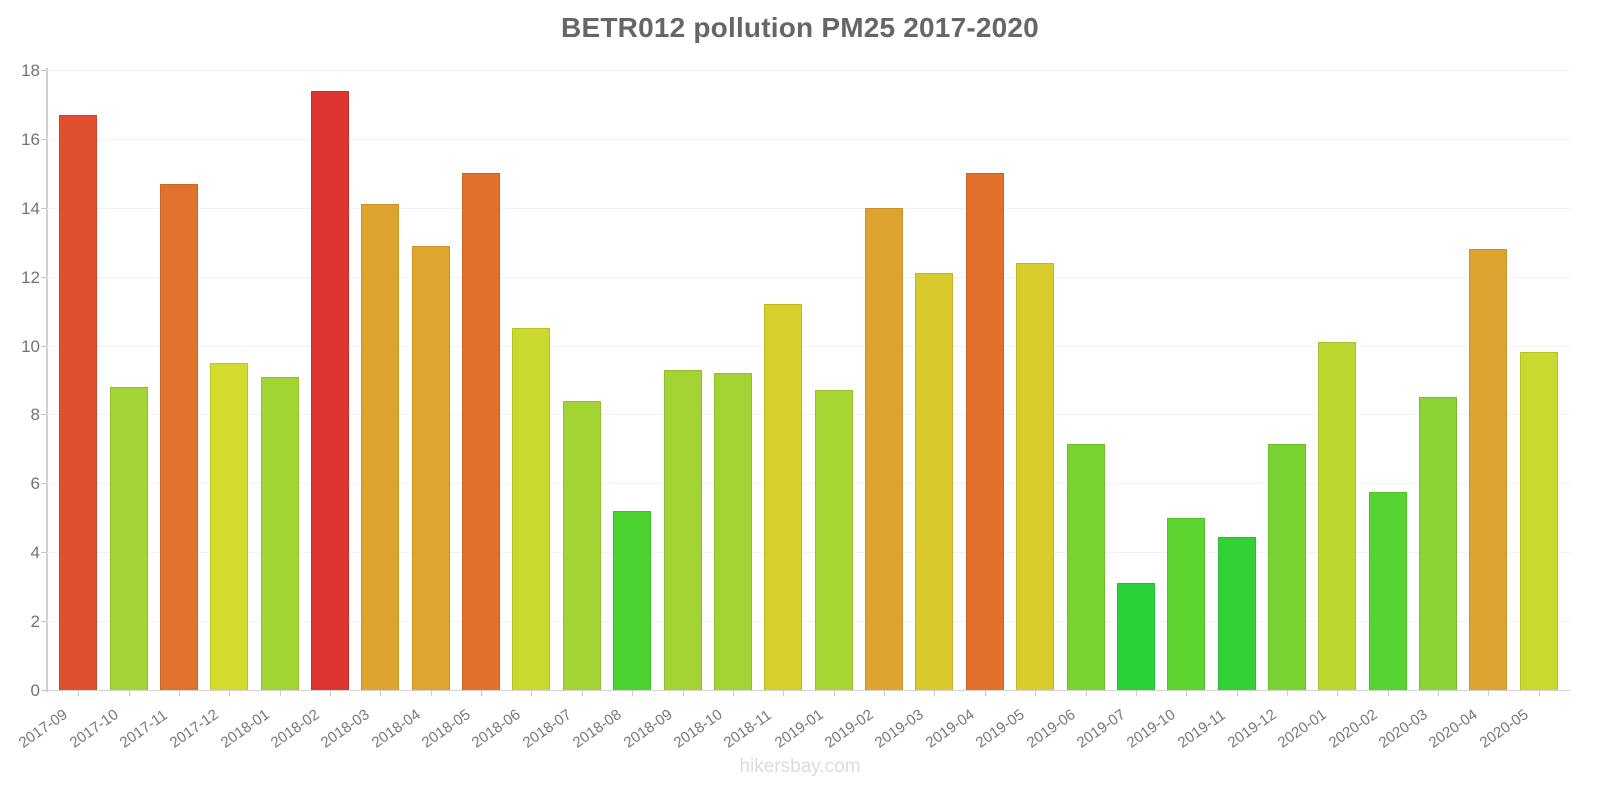 Image resolution: width=1600 pixels, height=800 pixels. I want to click on y-axis-tick-label: 8, so click(35, 415).